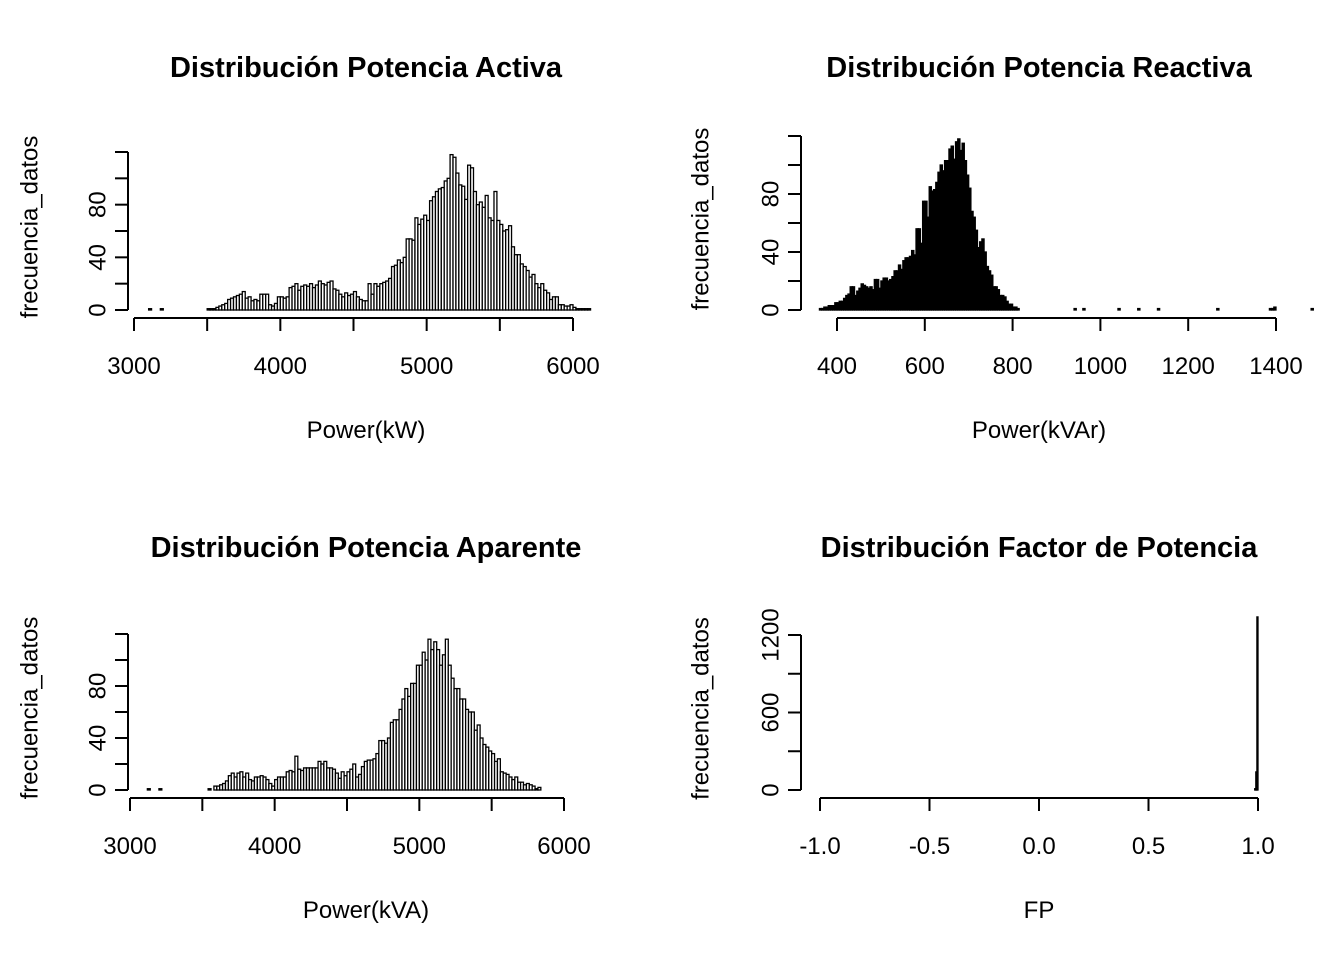 The image size is (1344, 960). What do you see at coordinates (1039, 910) in the screenshot?
I see `x-axis-label: FP` at bounding box center [1039, 910].